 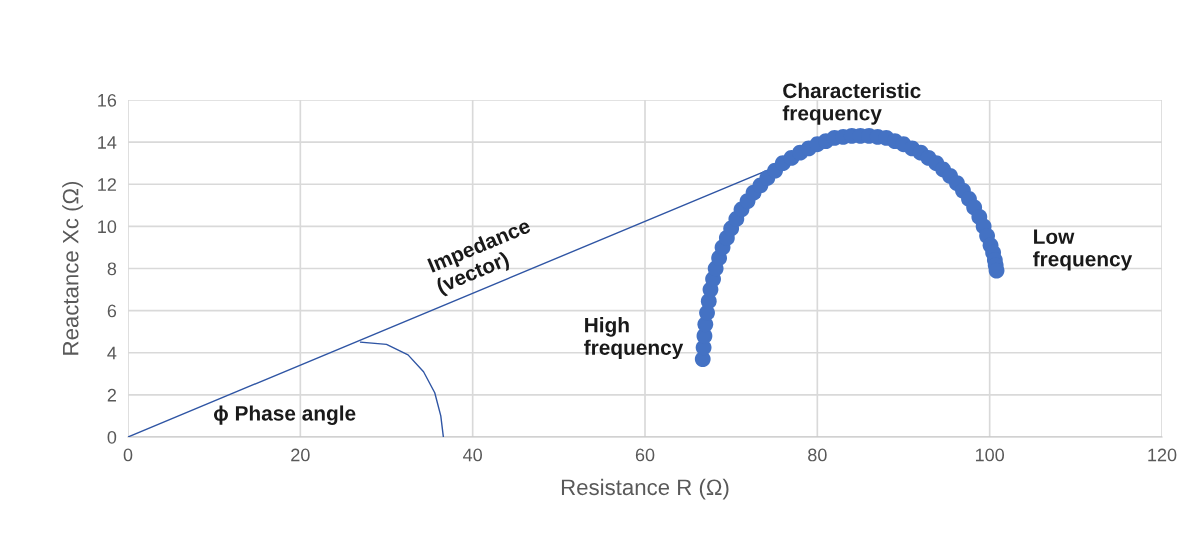 I want to click on x-tick-label: 120, so click(x=1162, y=455).